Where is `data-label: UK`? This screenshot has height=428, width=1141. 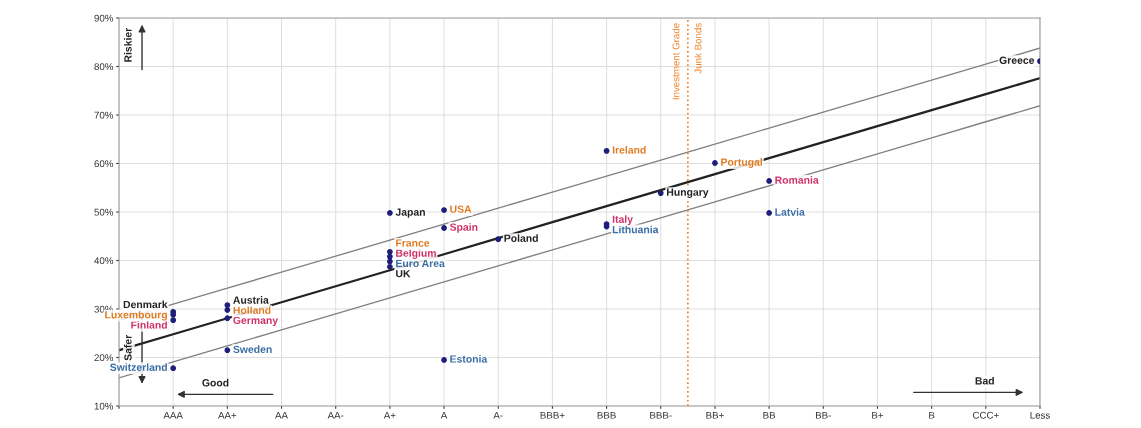 data-label: UK is located at coordinates (403, 274).